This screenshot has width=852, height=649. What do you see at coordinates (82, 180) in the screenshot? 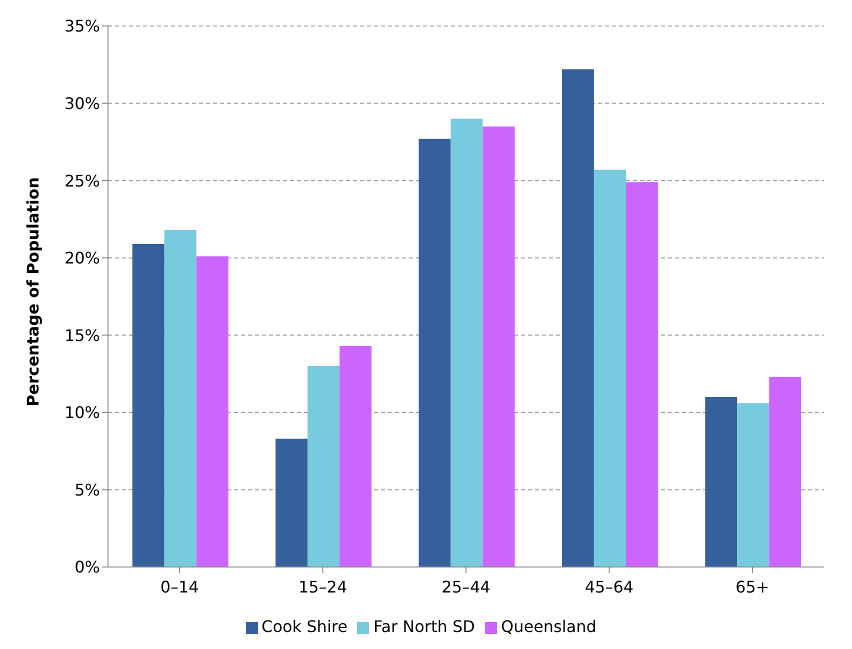
I see `y-tick-label: 25%` at bounding box center [82, 180].